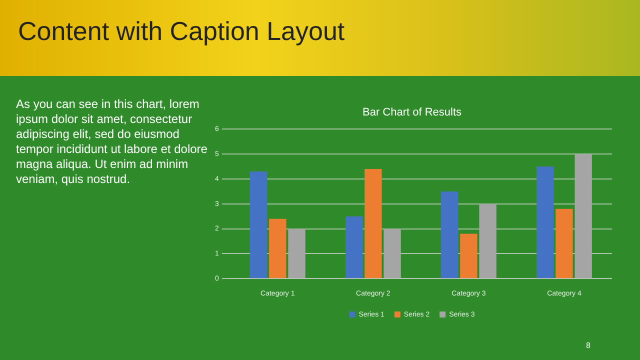  What do you see at coordinates (412, 112) in the screenshot?
I see `chart-title: Bar Chart of Results` at bounding box center [412, 112].